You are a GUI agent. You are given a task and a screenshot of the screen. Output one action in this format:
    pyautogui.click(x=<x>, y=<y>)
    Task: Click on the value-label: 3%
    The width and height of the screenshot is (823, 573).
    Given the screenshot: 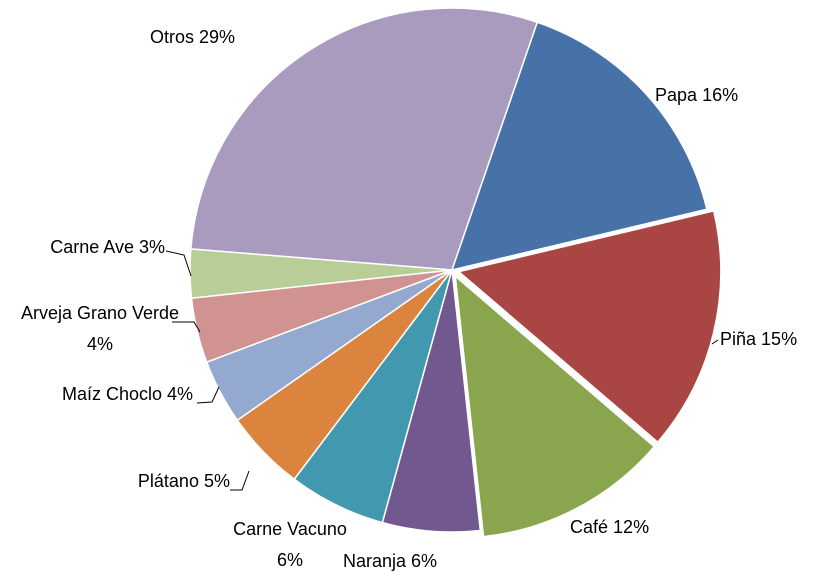 What is the action you would take?
    pyautogui.click(x=151, y=247)
    